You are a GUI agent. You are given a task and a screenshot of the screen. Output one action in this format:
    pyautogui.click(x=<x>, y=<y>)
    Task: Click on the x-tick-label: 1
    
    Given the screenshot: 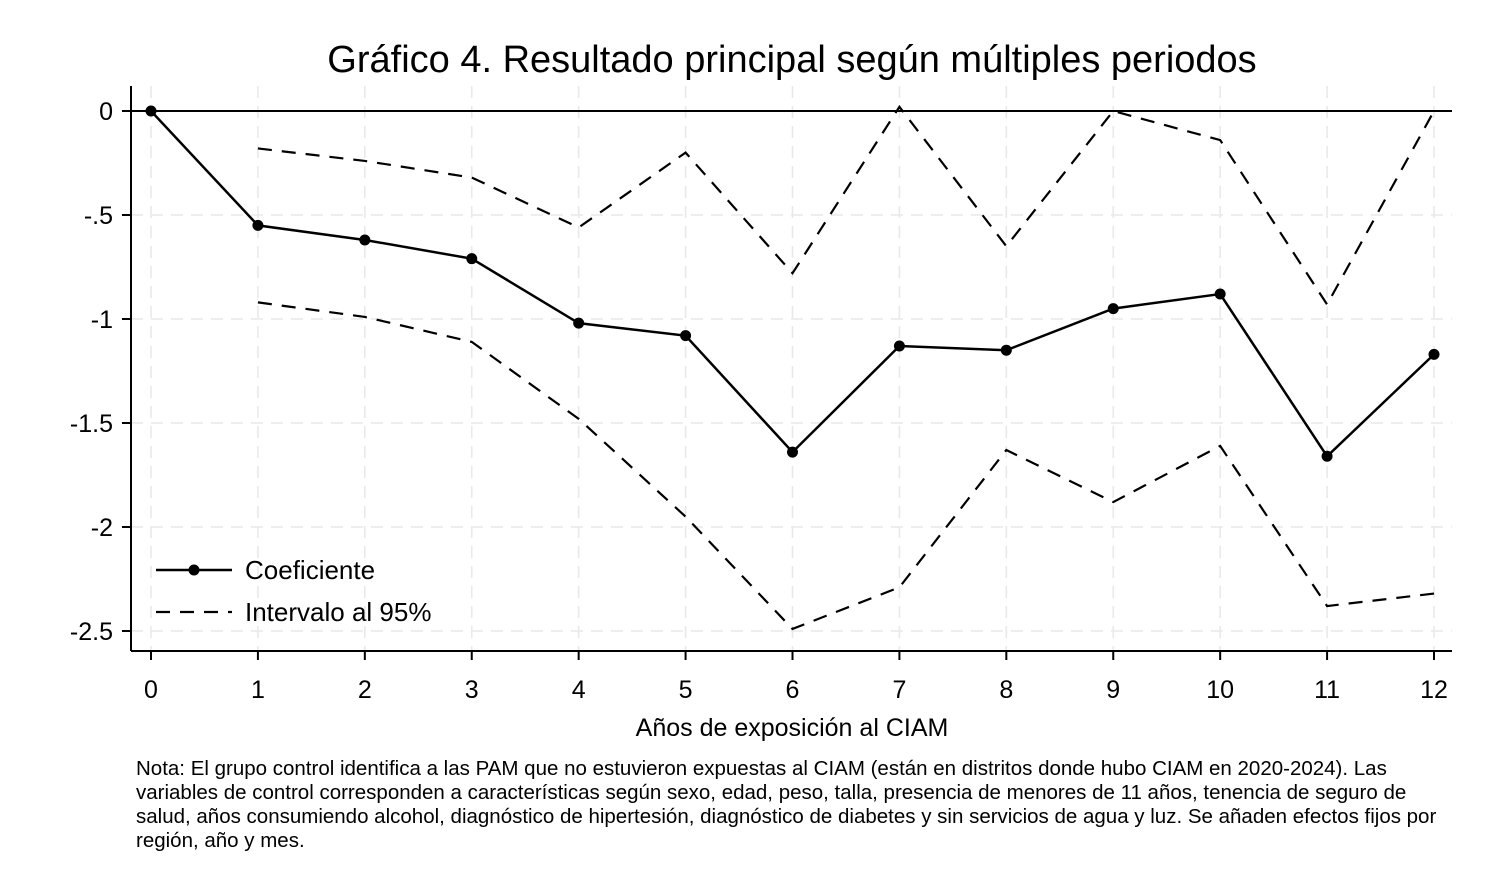 What is the action you would take?
    pyautogui.click(x=258, y=690)
    